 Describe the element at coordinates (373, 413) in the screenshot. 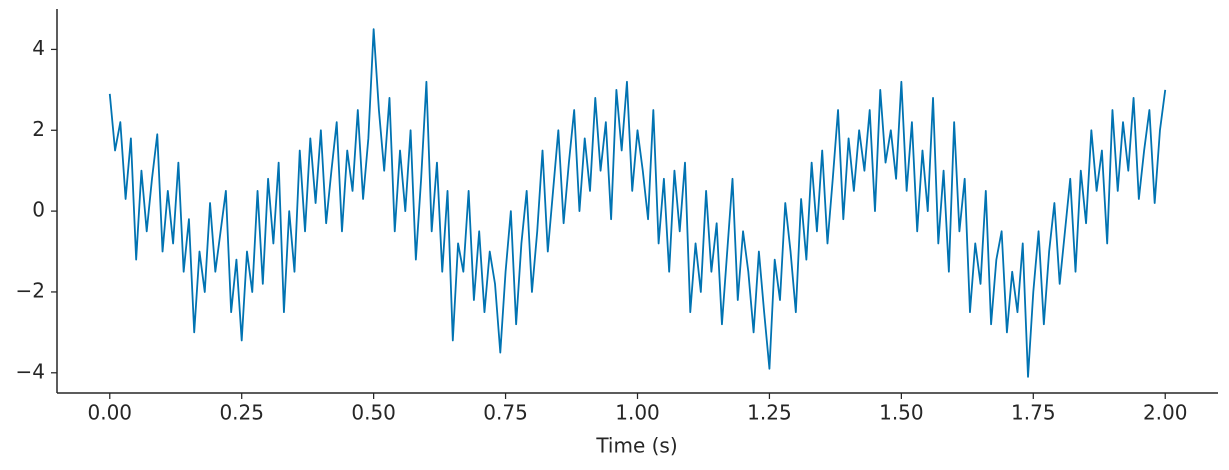

I see `x-tick-label: 0.50` at that location.